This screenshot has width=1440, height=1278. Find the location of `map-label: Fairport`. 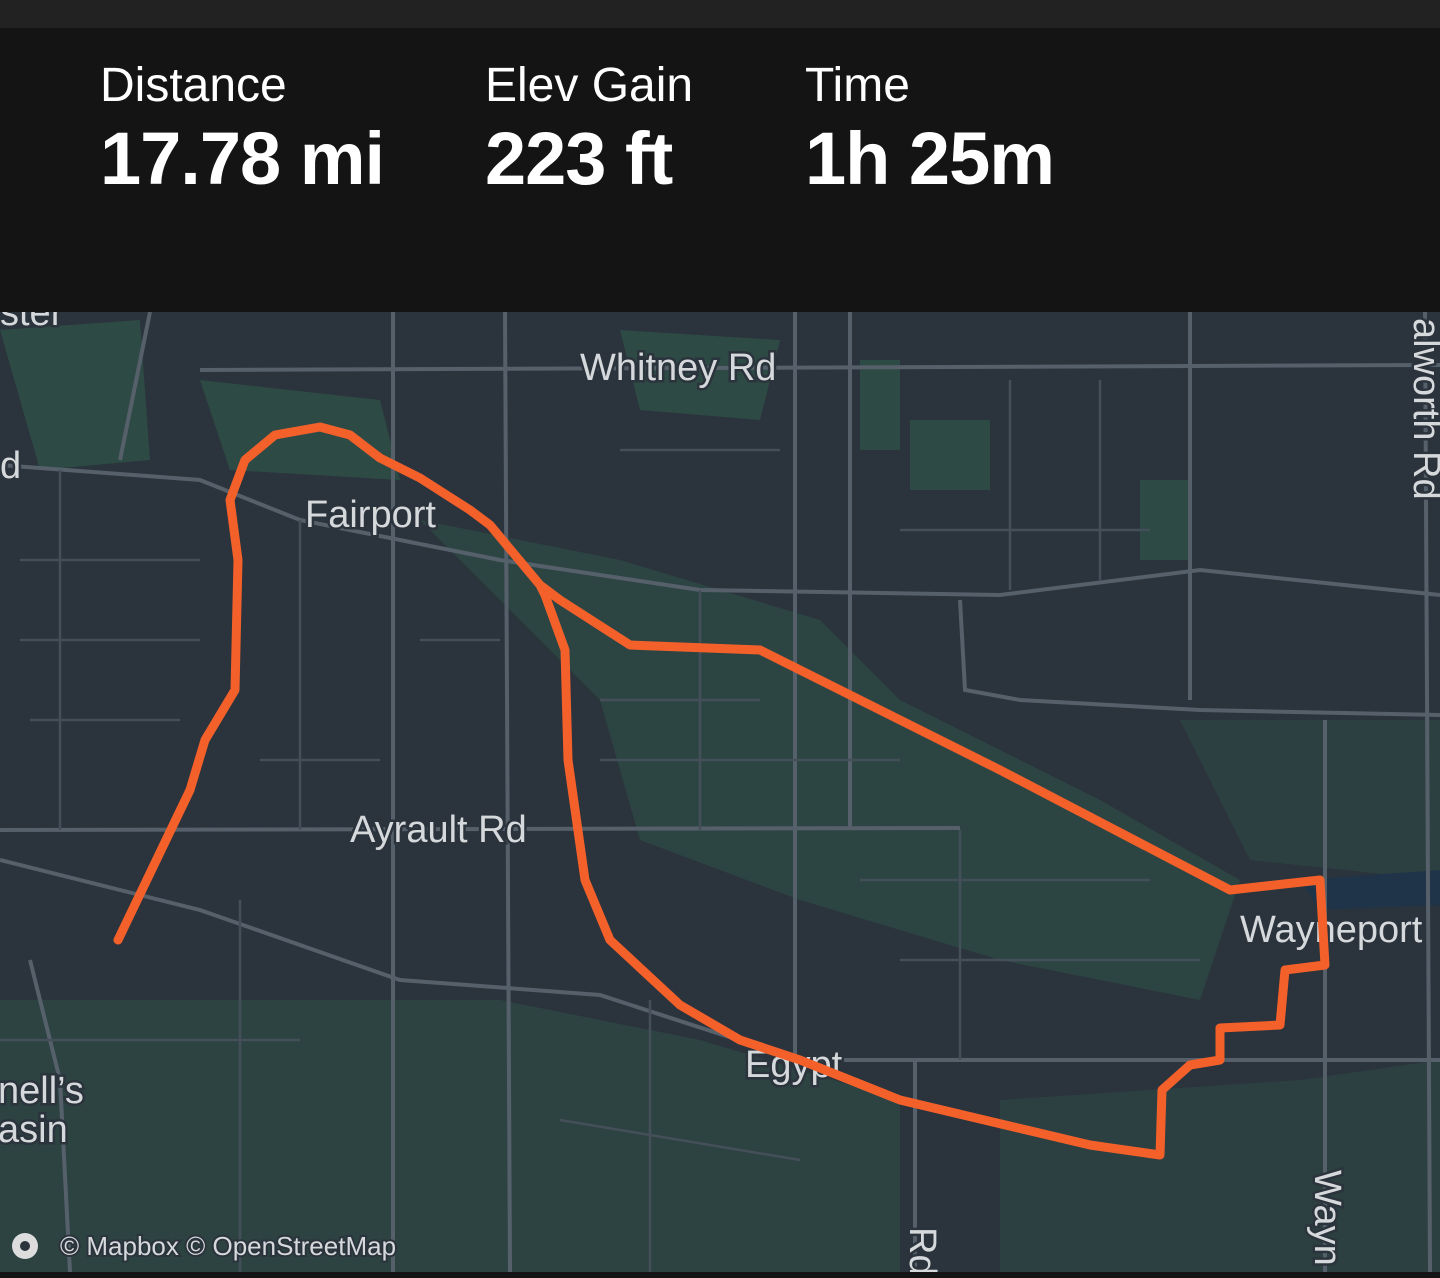

map-label: Fairport is located at coordinates (370, 515).